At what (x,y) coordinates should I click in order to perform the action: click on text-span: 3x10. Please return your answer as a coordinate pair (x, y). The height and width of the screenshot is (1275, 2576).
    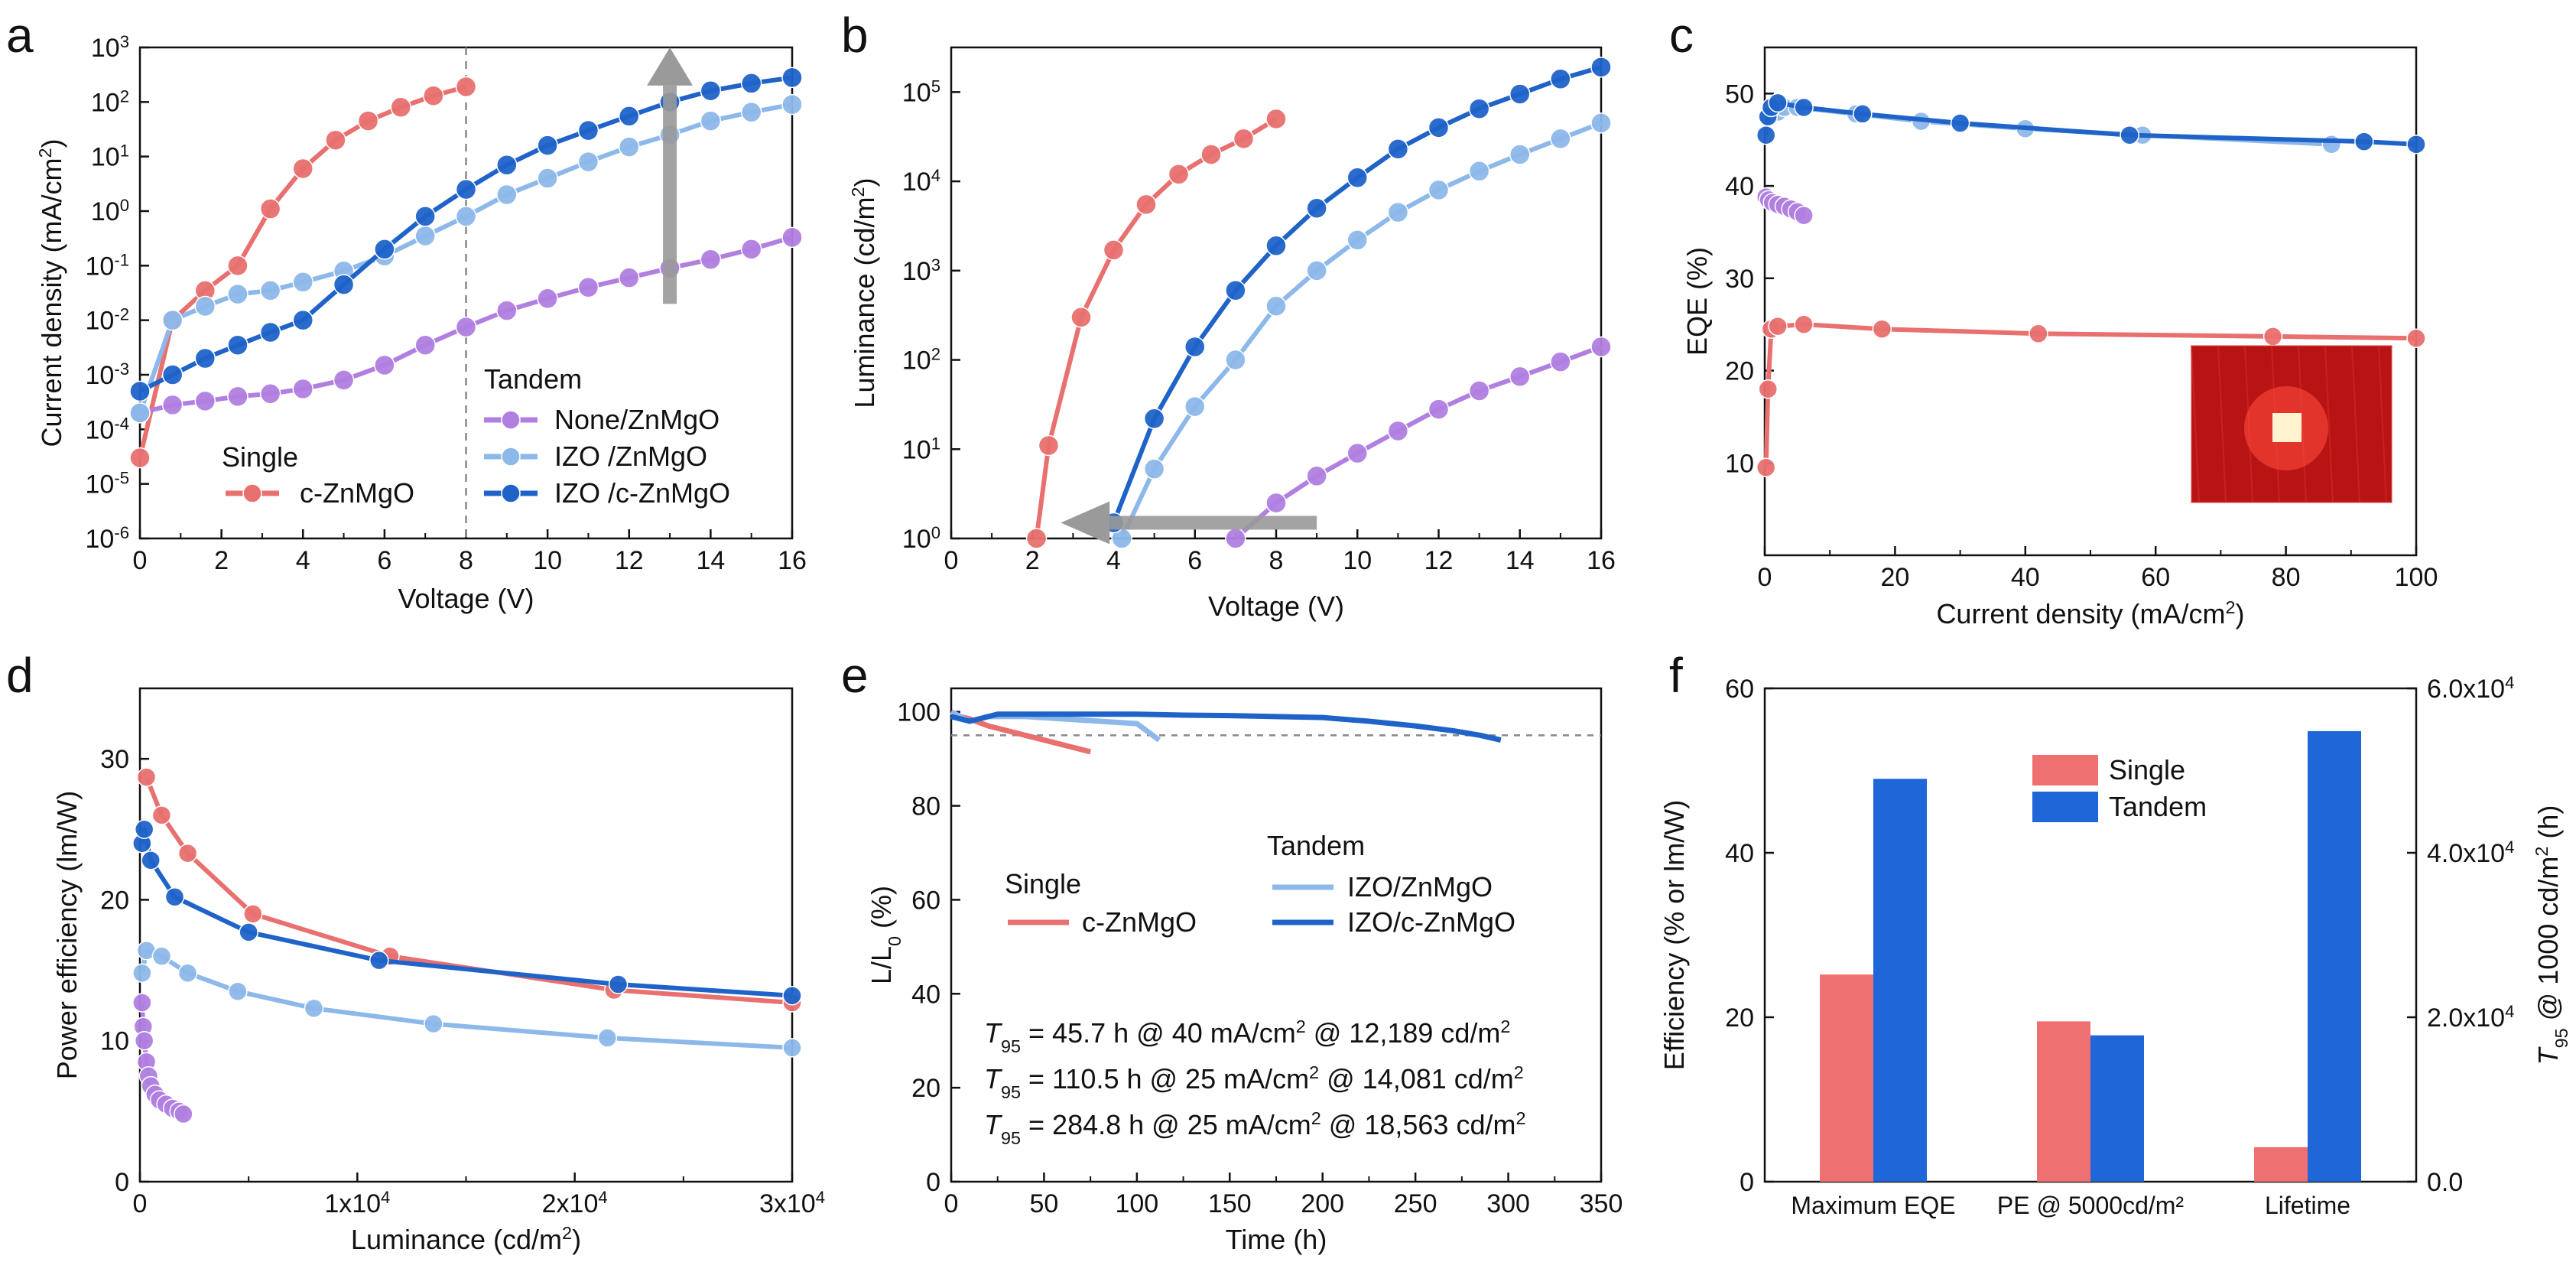
    Looking at the image, I should click on (788, 1203).